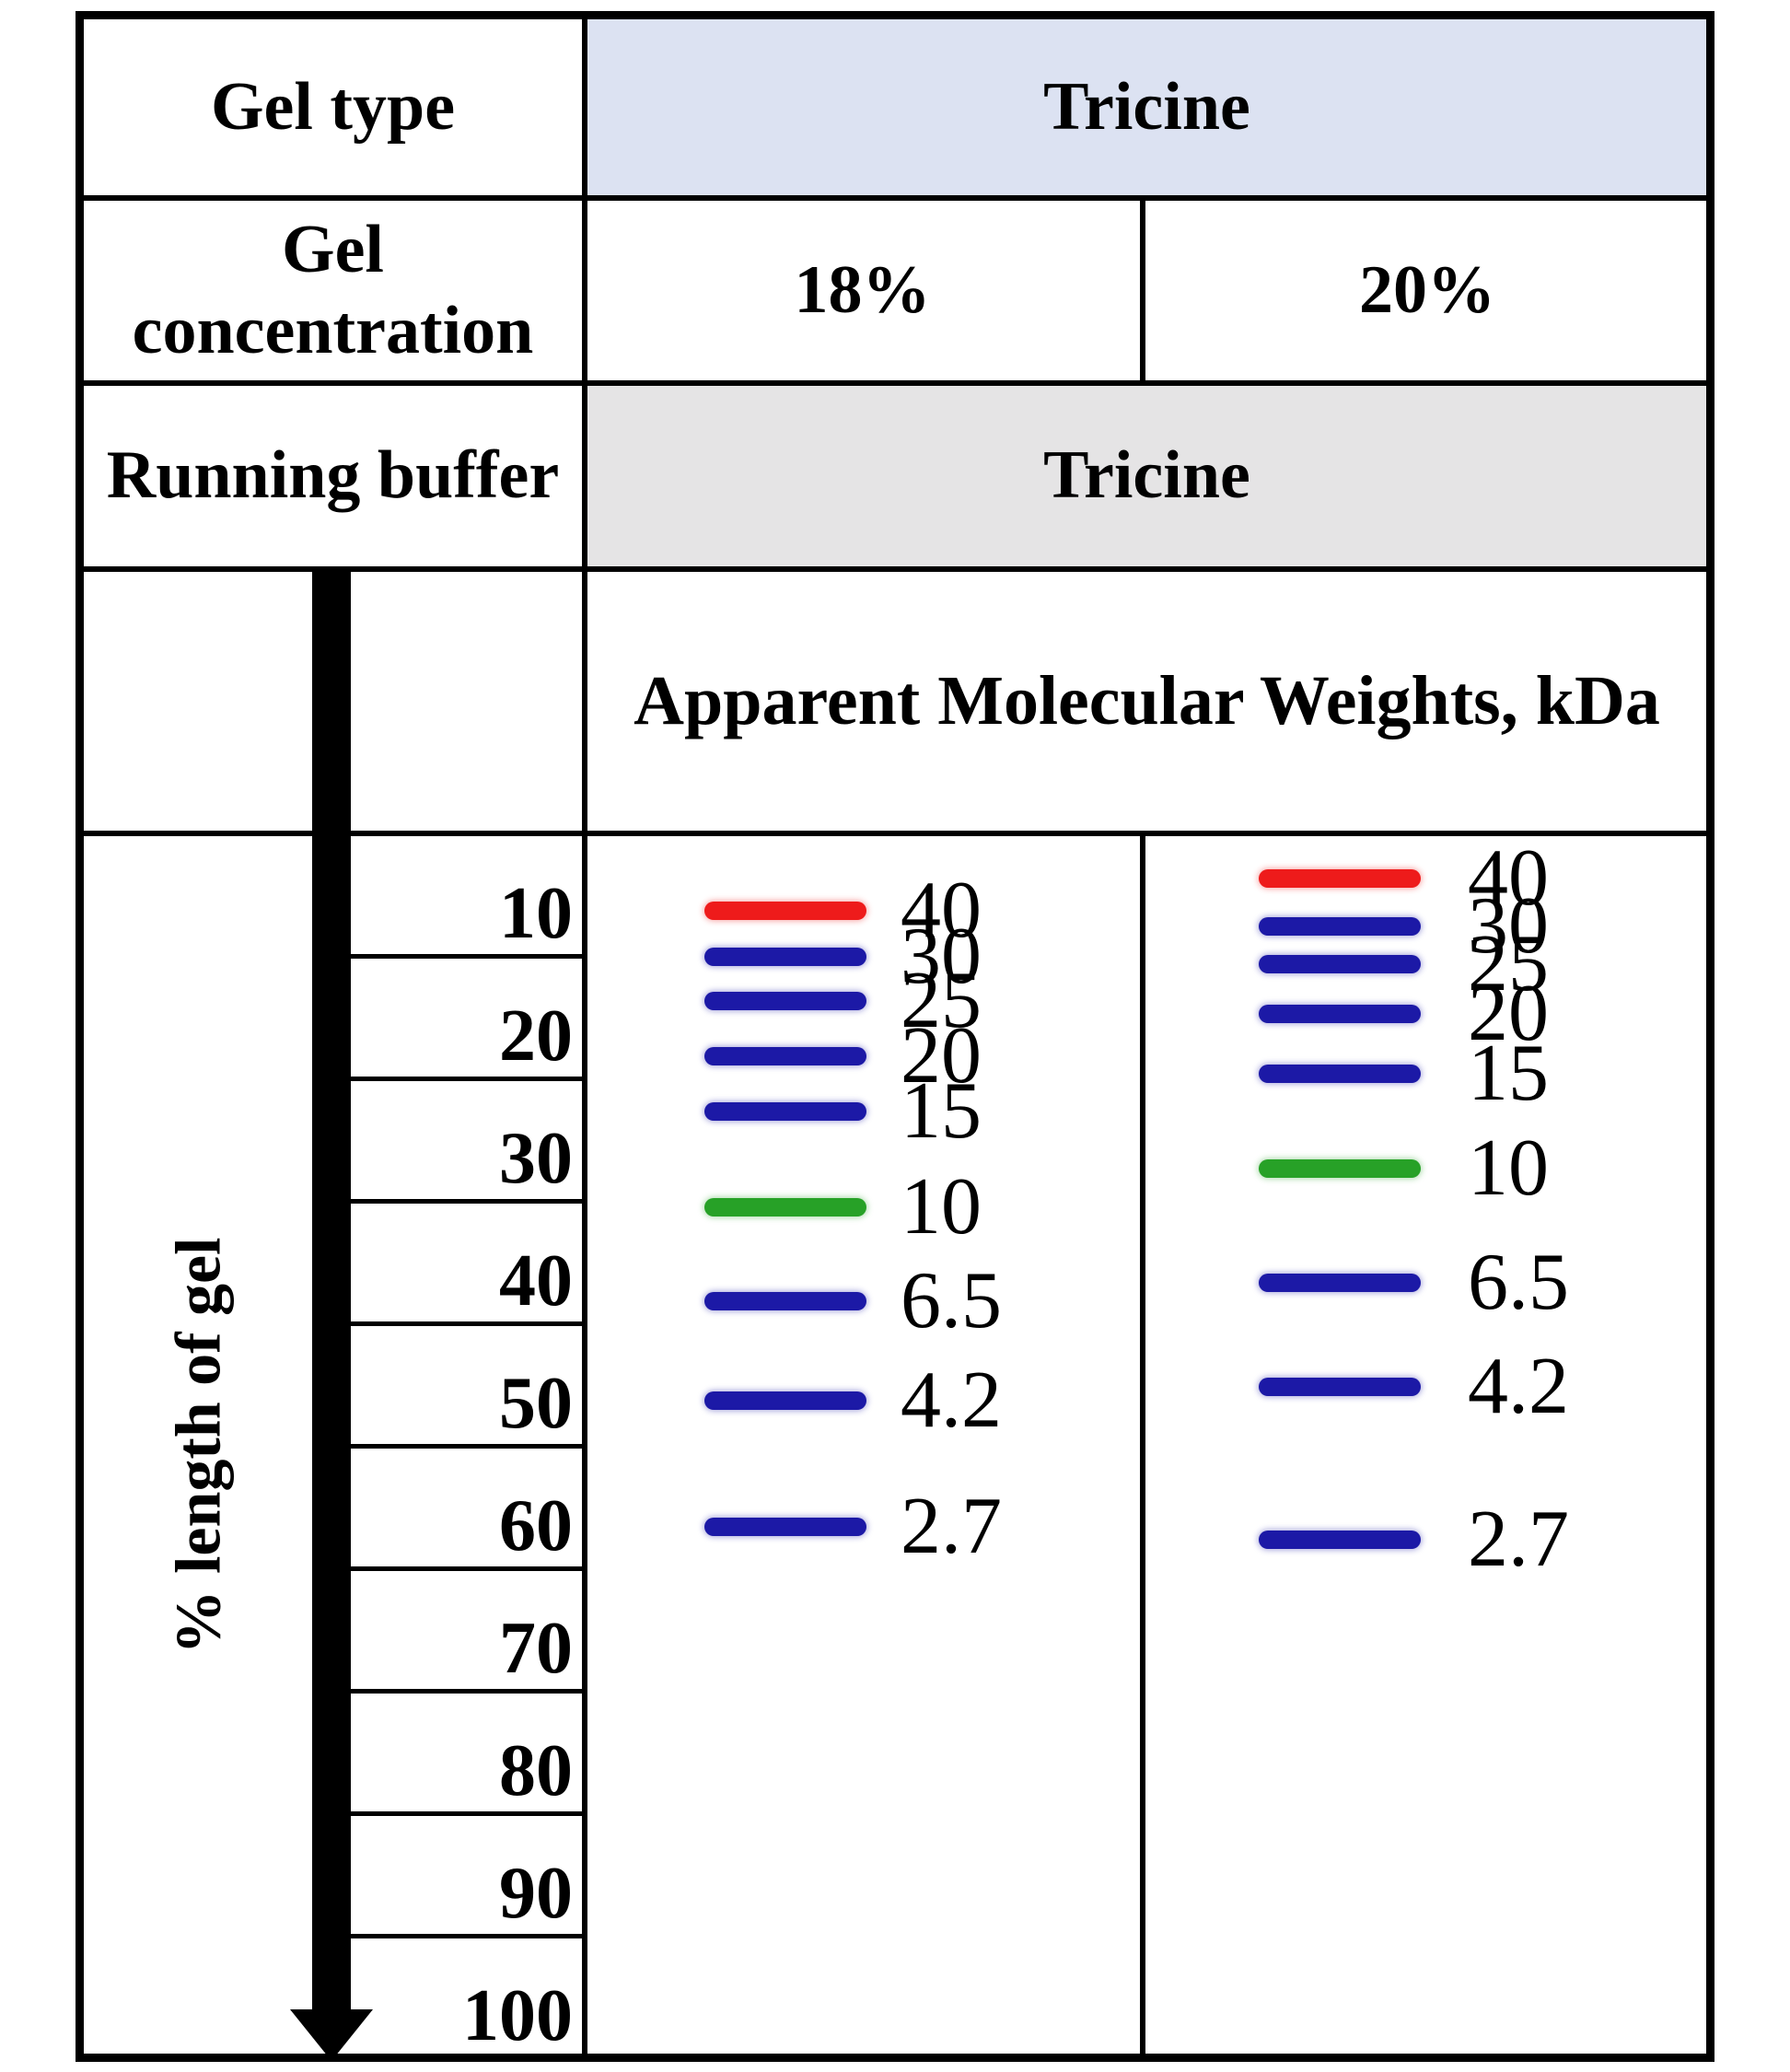 The image size is (1790, 2072). I want to click on tick-label-50: 50, so click(536, 1403).